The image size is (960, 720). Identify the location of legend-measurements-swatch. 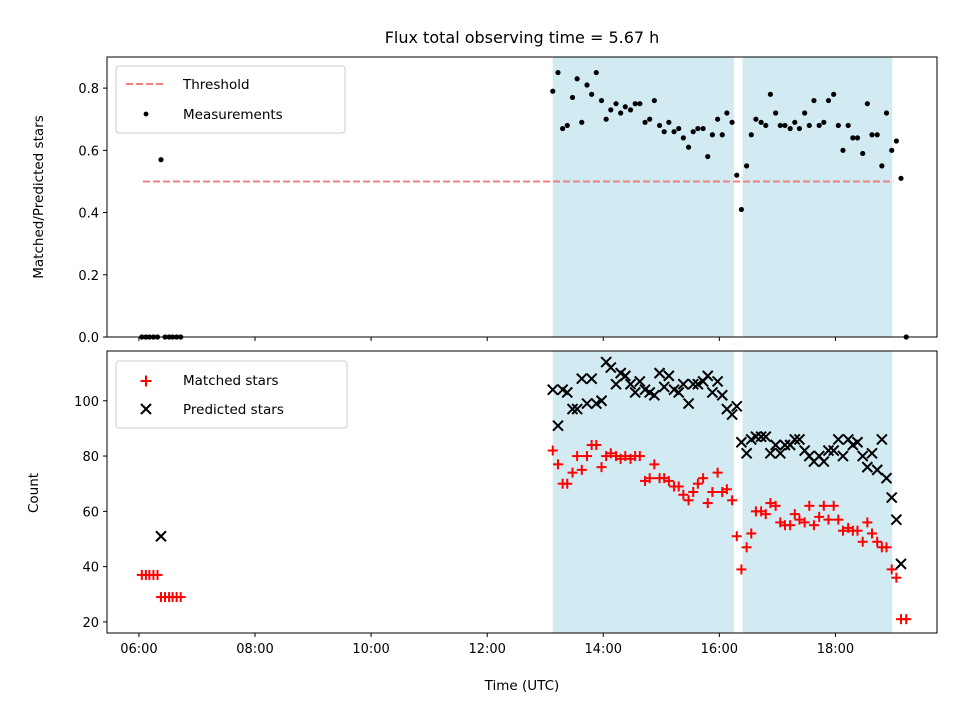
(146, 114).